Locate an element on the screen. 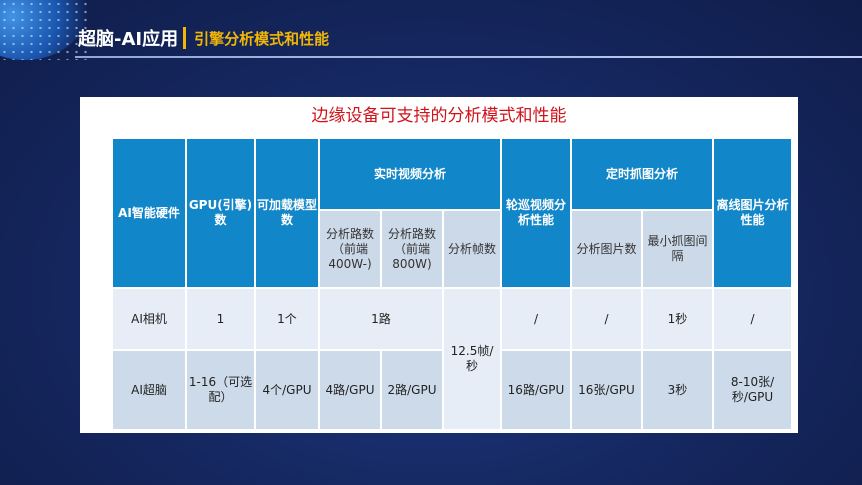  cell-patrol: / is located at coordinates (536, 318).